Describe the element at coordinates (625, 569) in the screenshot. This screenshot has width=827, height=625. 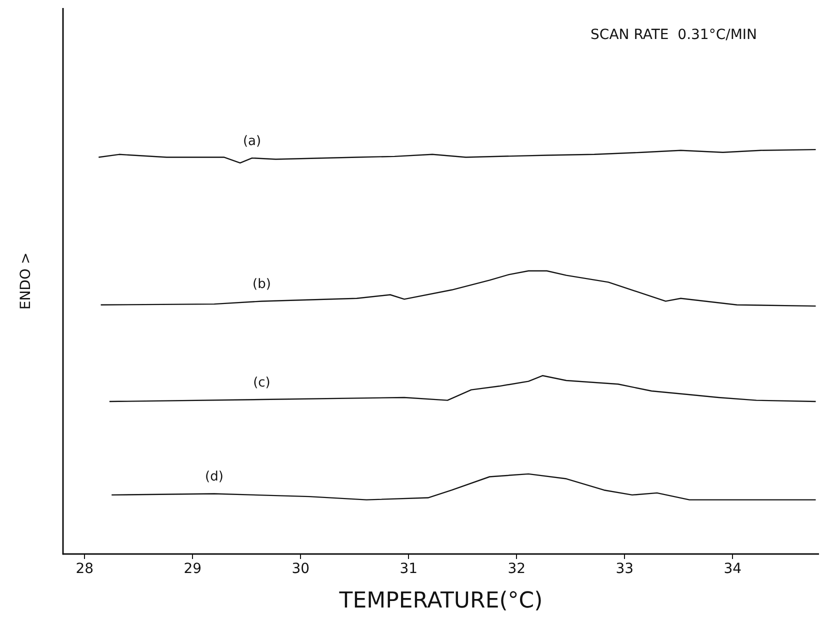
I see `x-tick-label: 33` at that location.